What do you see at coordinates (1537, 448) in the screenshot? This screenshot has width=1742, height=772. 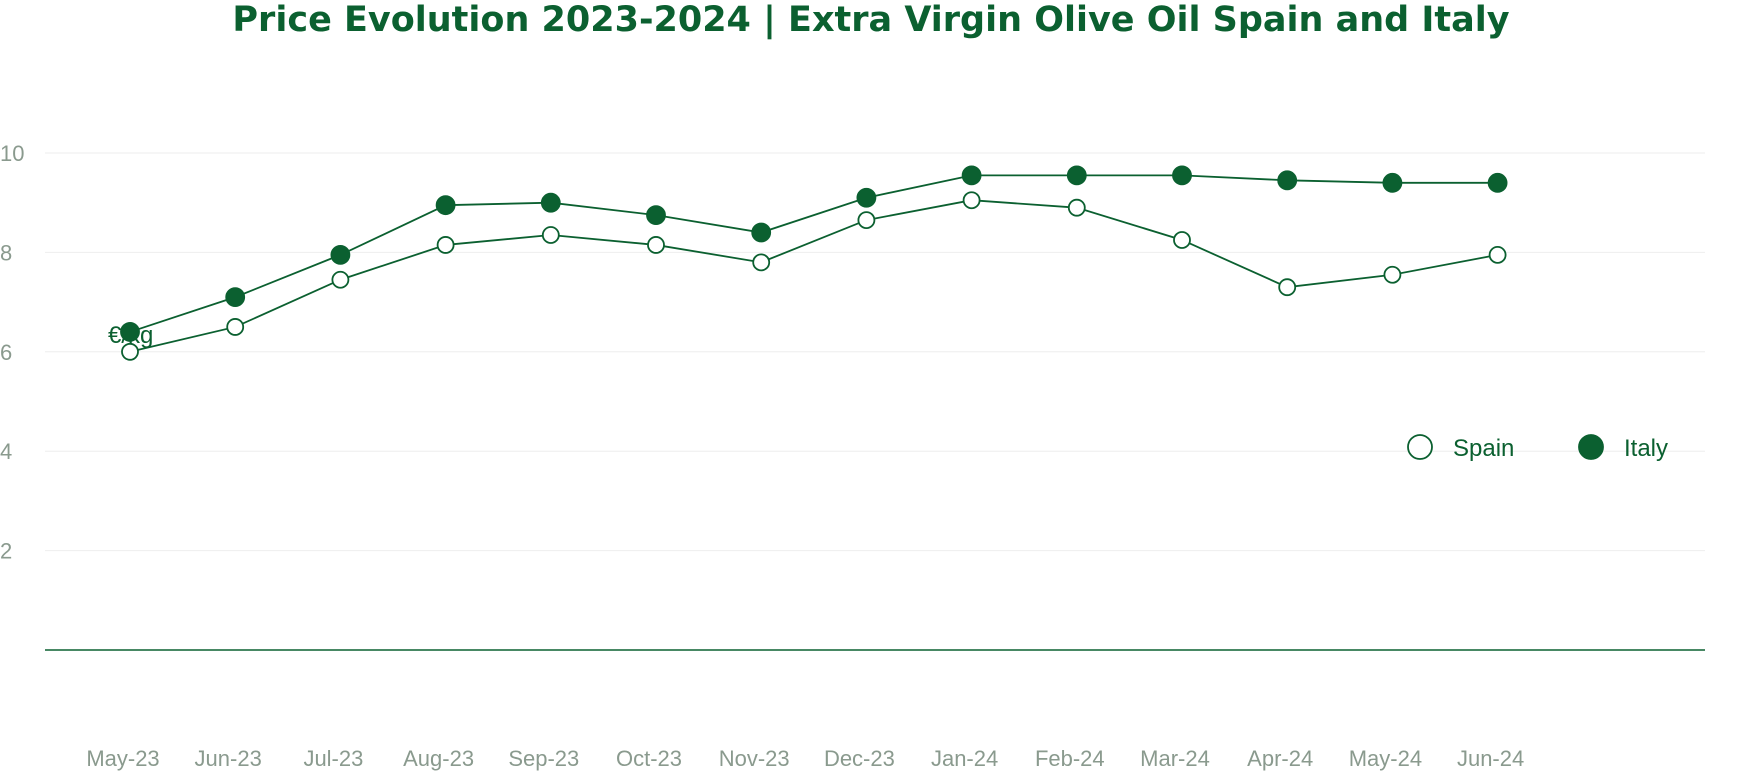 I see `legend: Spain Italy` at bounding box center [1537, 448].